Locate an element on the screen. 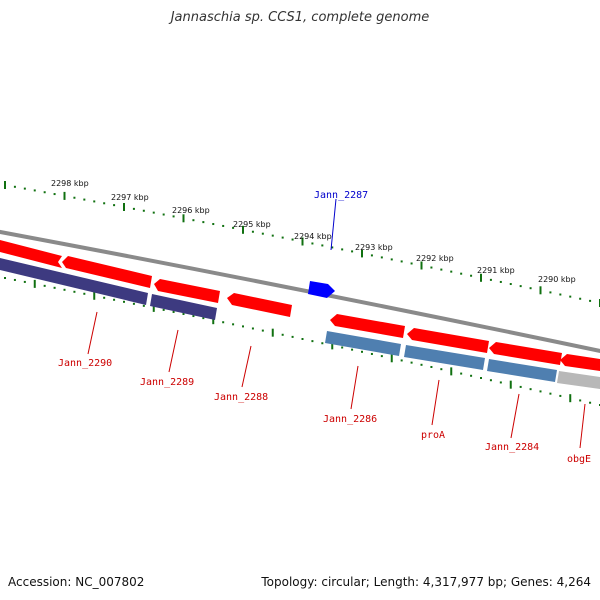  gene-label-jann-2288: Jann_2288 is located at coordinates (241, 397).